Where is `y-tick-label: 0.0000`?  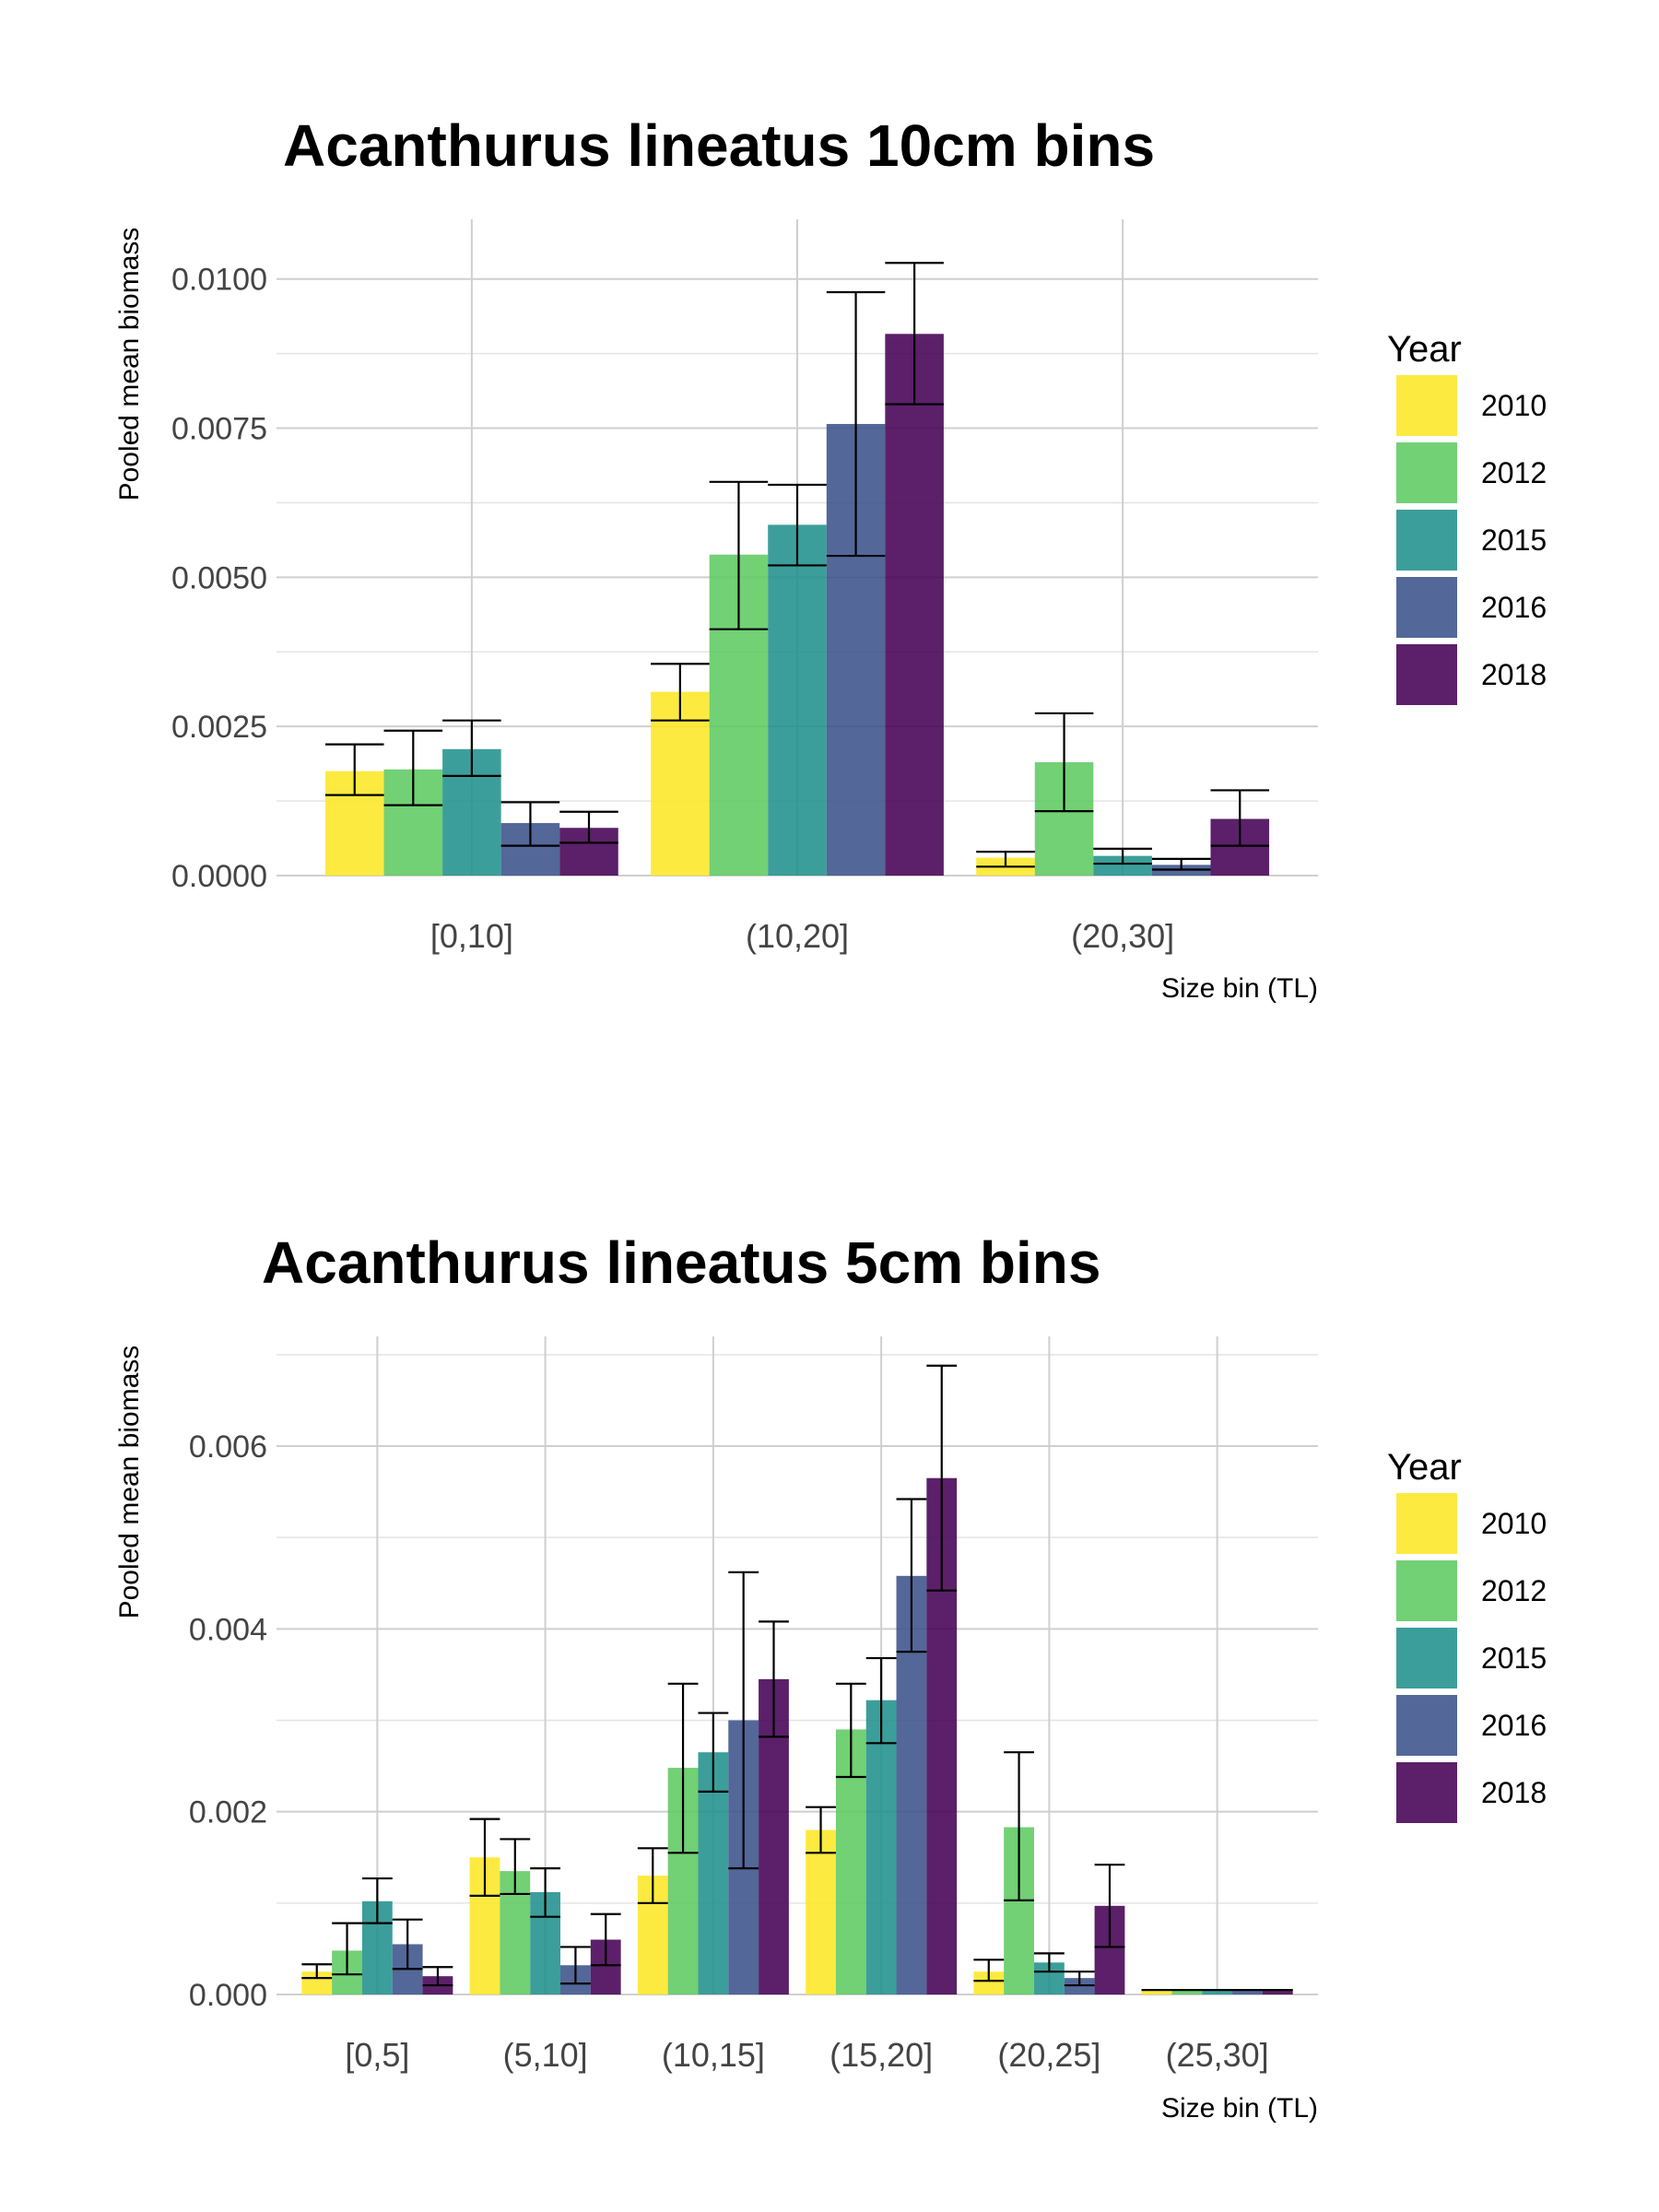 y-tick-label: 0.0000 is located at coordinates (219, 876).